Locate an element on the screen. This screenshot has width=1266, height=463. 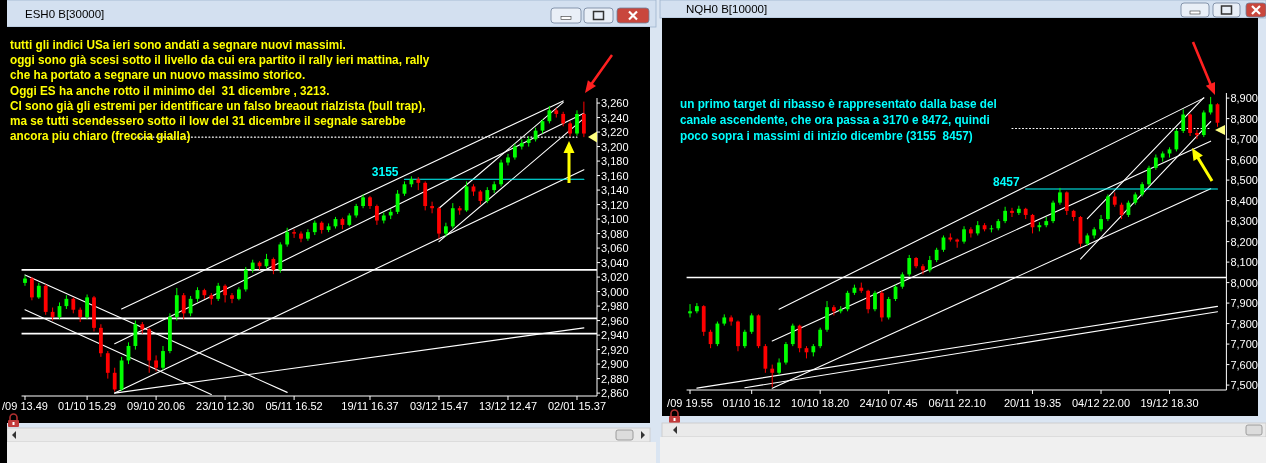
annotation: canale ascendente, che ora passa a 3170 e 8472, quindi is located at coordinates (835, 120).